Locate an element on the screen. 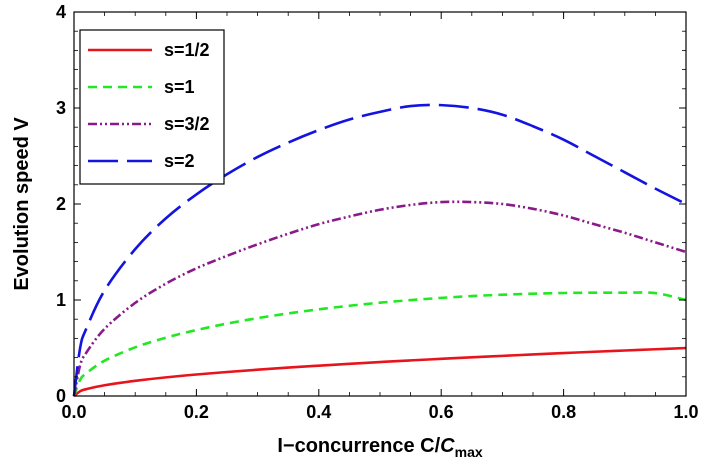 This screenshot has width=726, height=465. x-axis-title-var: C is located at coordinates (447, 446).